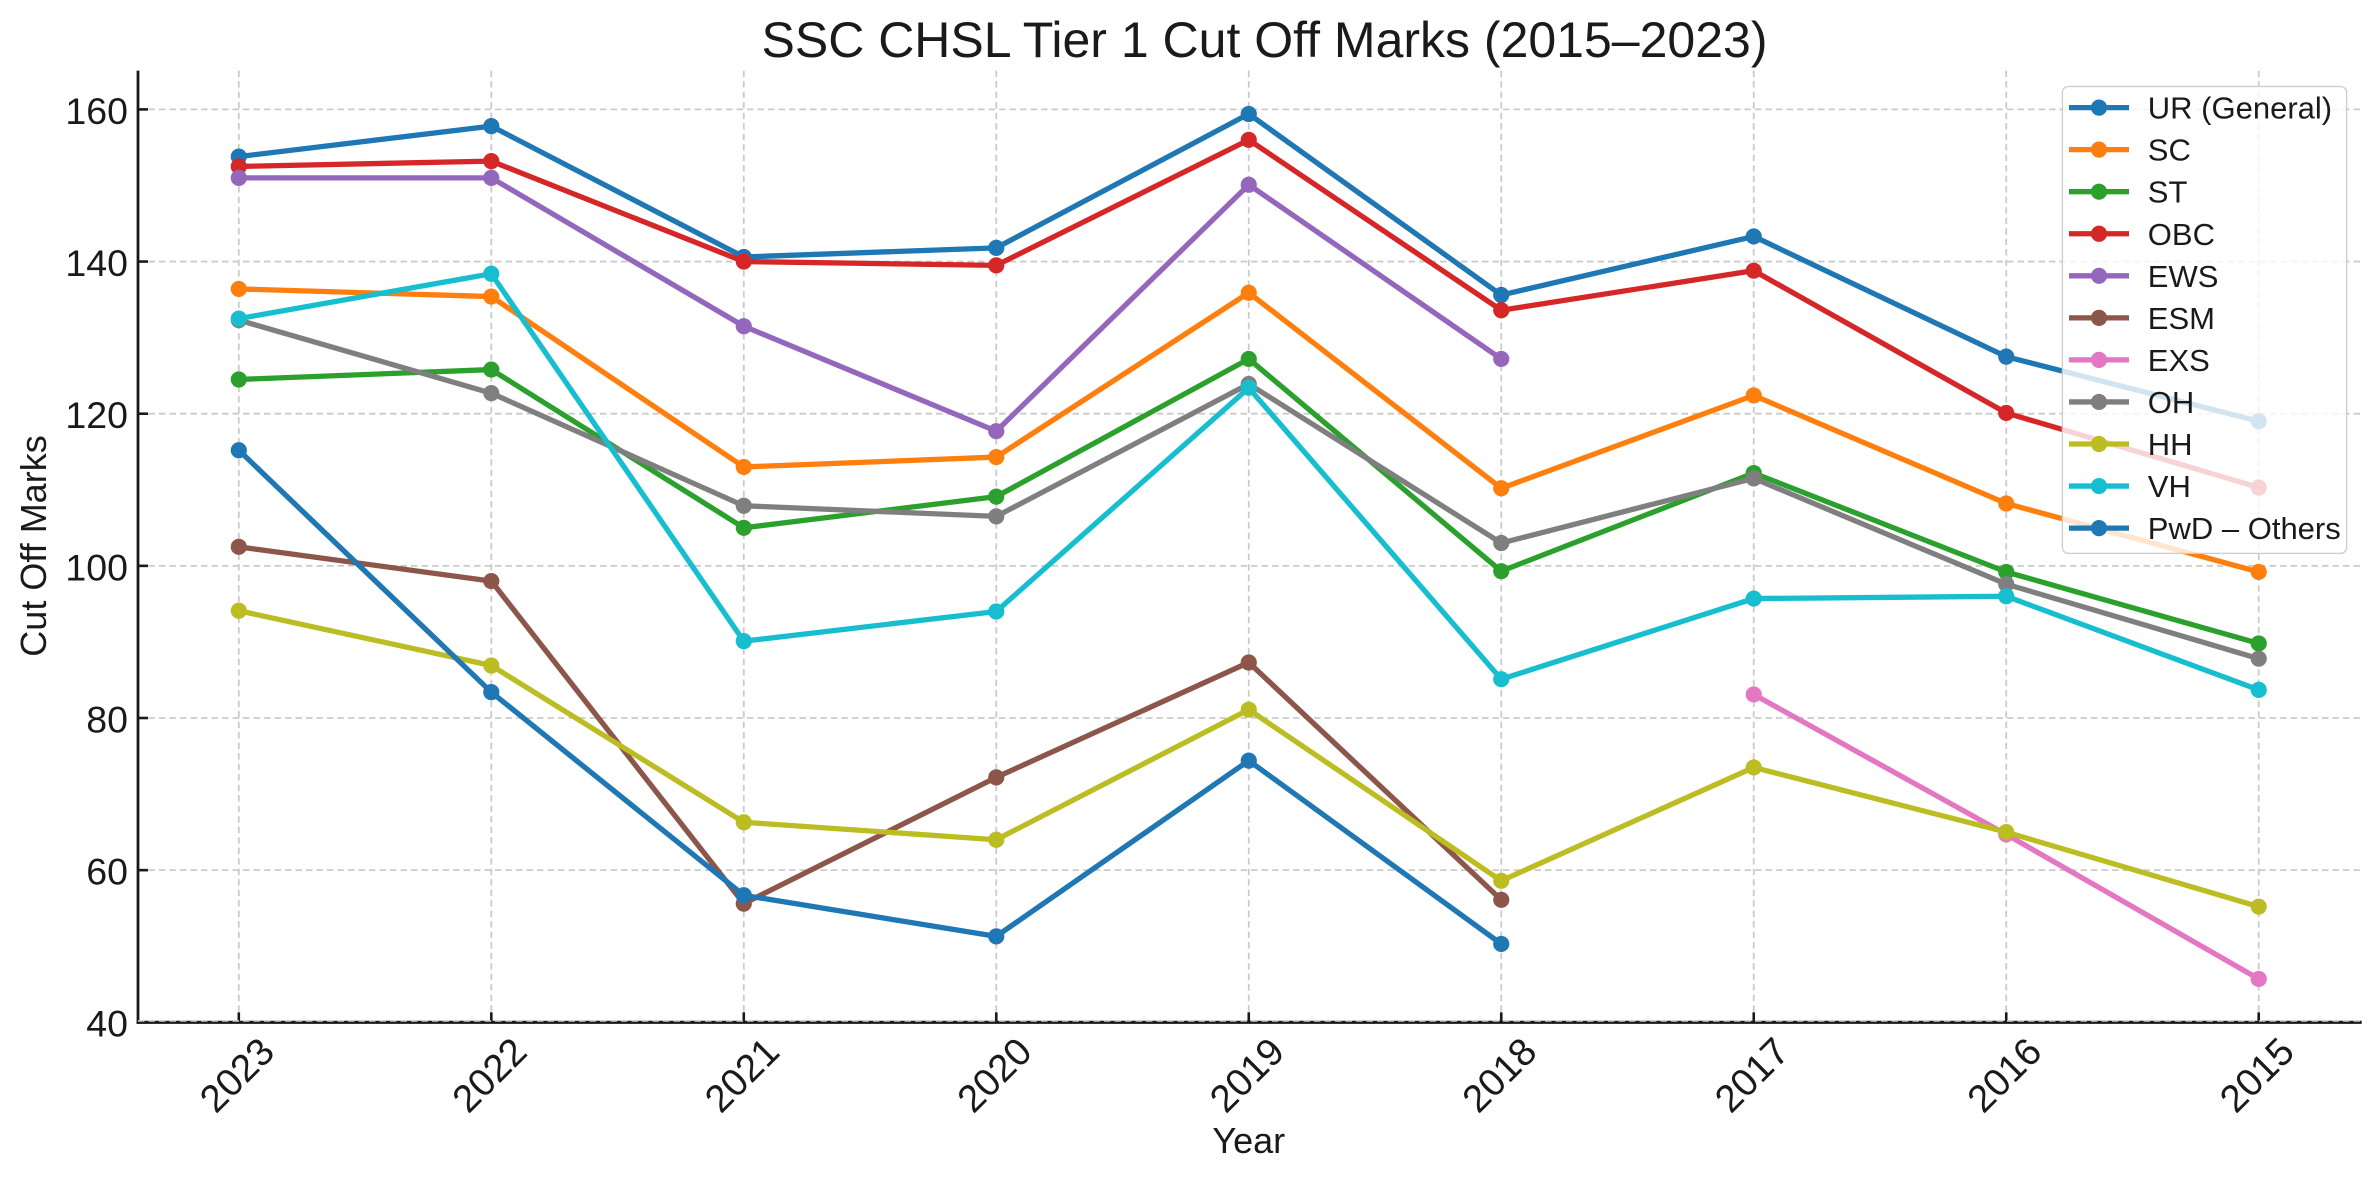  I want to click on svg-text: Cut Off Marks, so click(33, 545).